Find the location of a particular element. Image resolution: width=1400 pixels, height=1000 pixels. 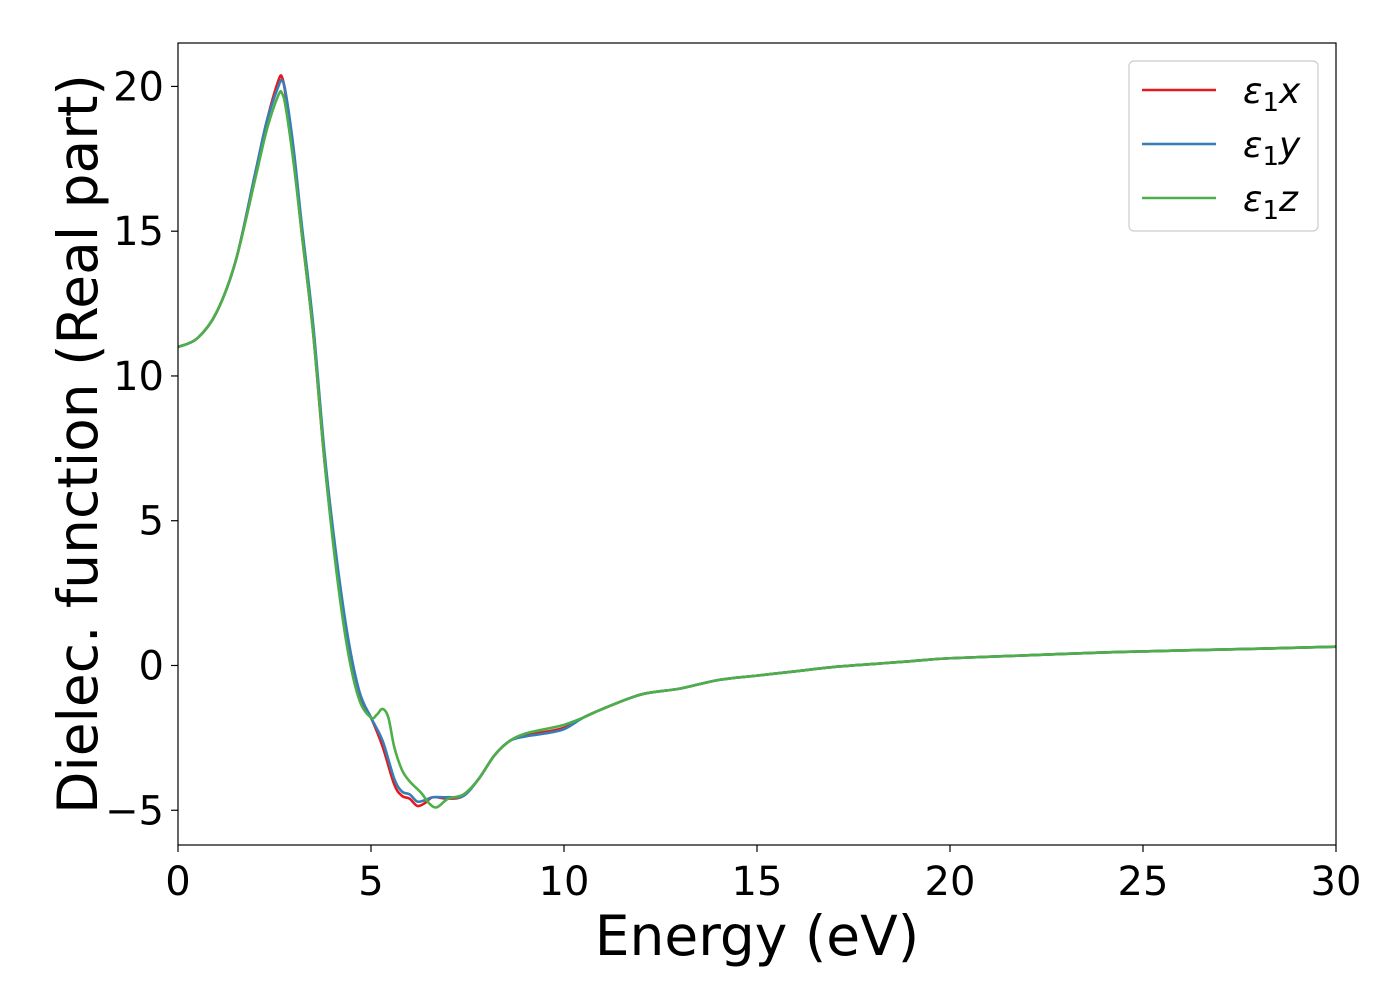

x-axis: 0 5 10 15 20 25 30 is located at coordinates (763, 875).